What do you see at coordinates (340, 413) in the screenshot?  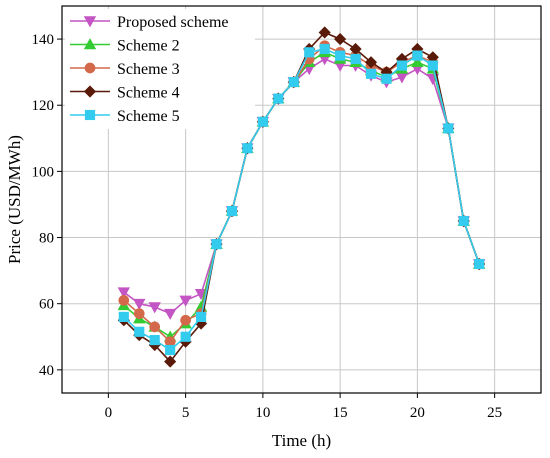 I see `x-tick-label: 15` at bounding box center [340, 413].